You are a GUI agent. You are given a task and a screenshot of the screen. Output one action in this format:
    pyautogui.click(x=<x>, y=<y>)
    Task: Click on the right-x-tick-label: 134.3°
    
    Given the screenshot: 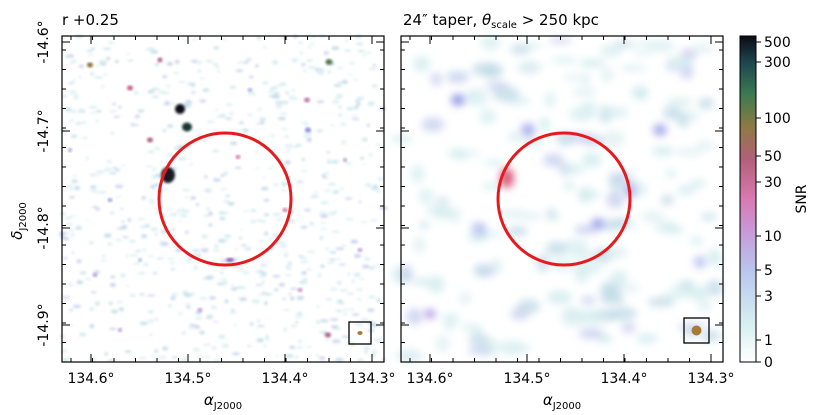 What is the action you would take?
    pyautogui.click(x=710, y=379)
    